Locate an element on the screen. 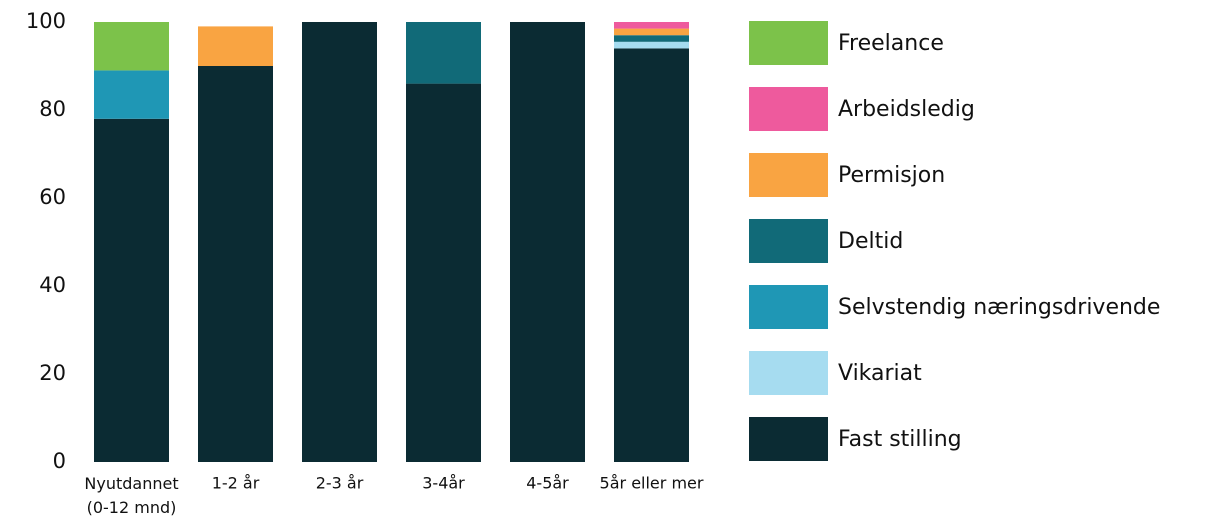  legend-label: Fast stilling is located at coordinates (900, 439).